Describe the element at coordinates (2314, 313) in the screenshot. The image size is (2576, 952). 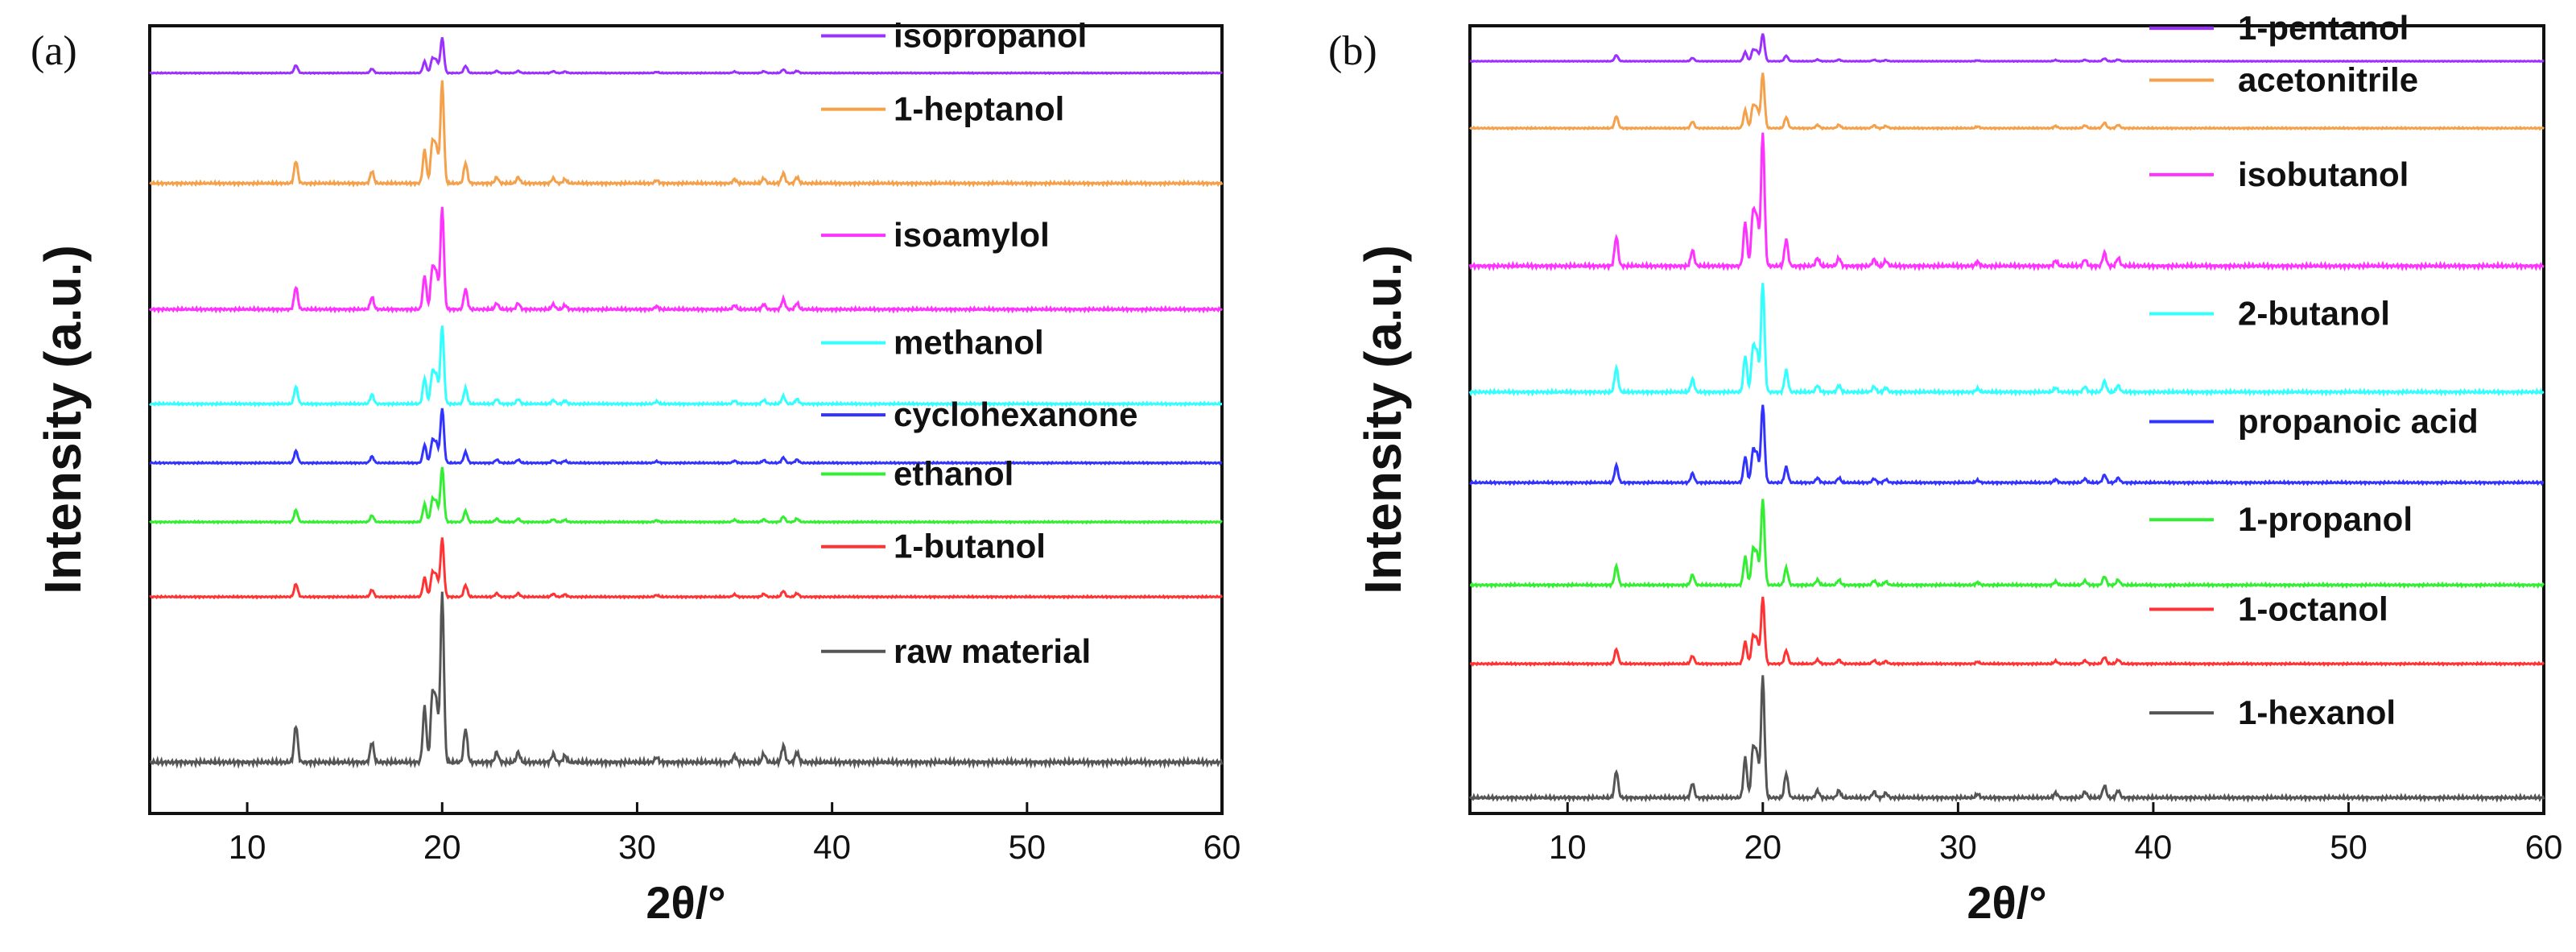
I see `legend-label: 2-butanol` at that location.